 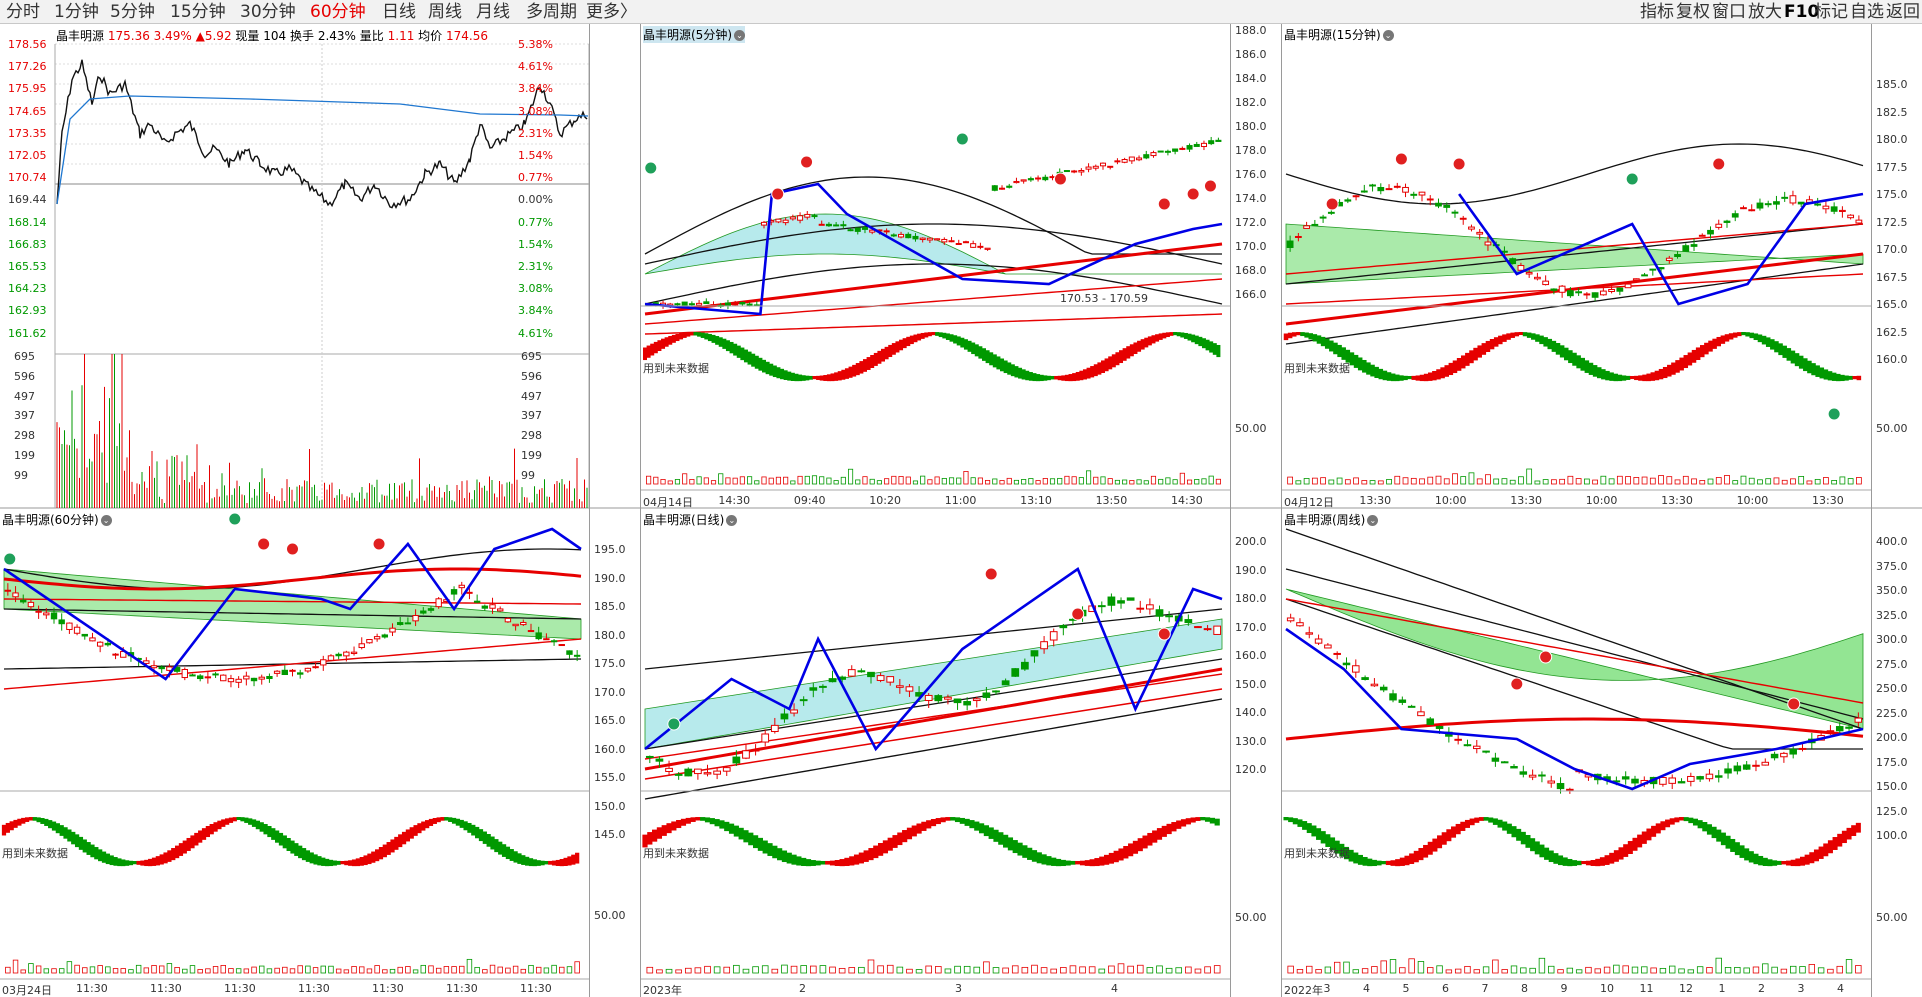 What do you see at coordinates (1331, 519) in the screenshot?
I see `chart-week-title: 晶丰明源(周线) ⌄` at bounding box center [1331, 519].